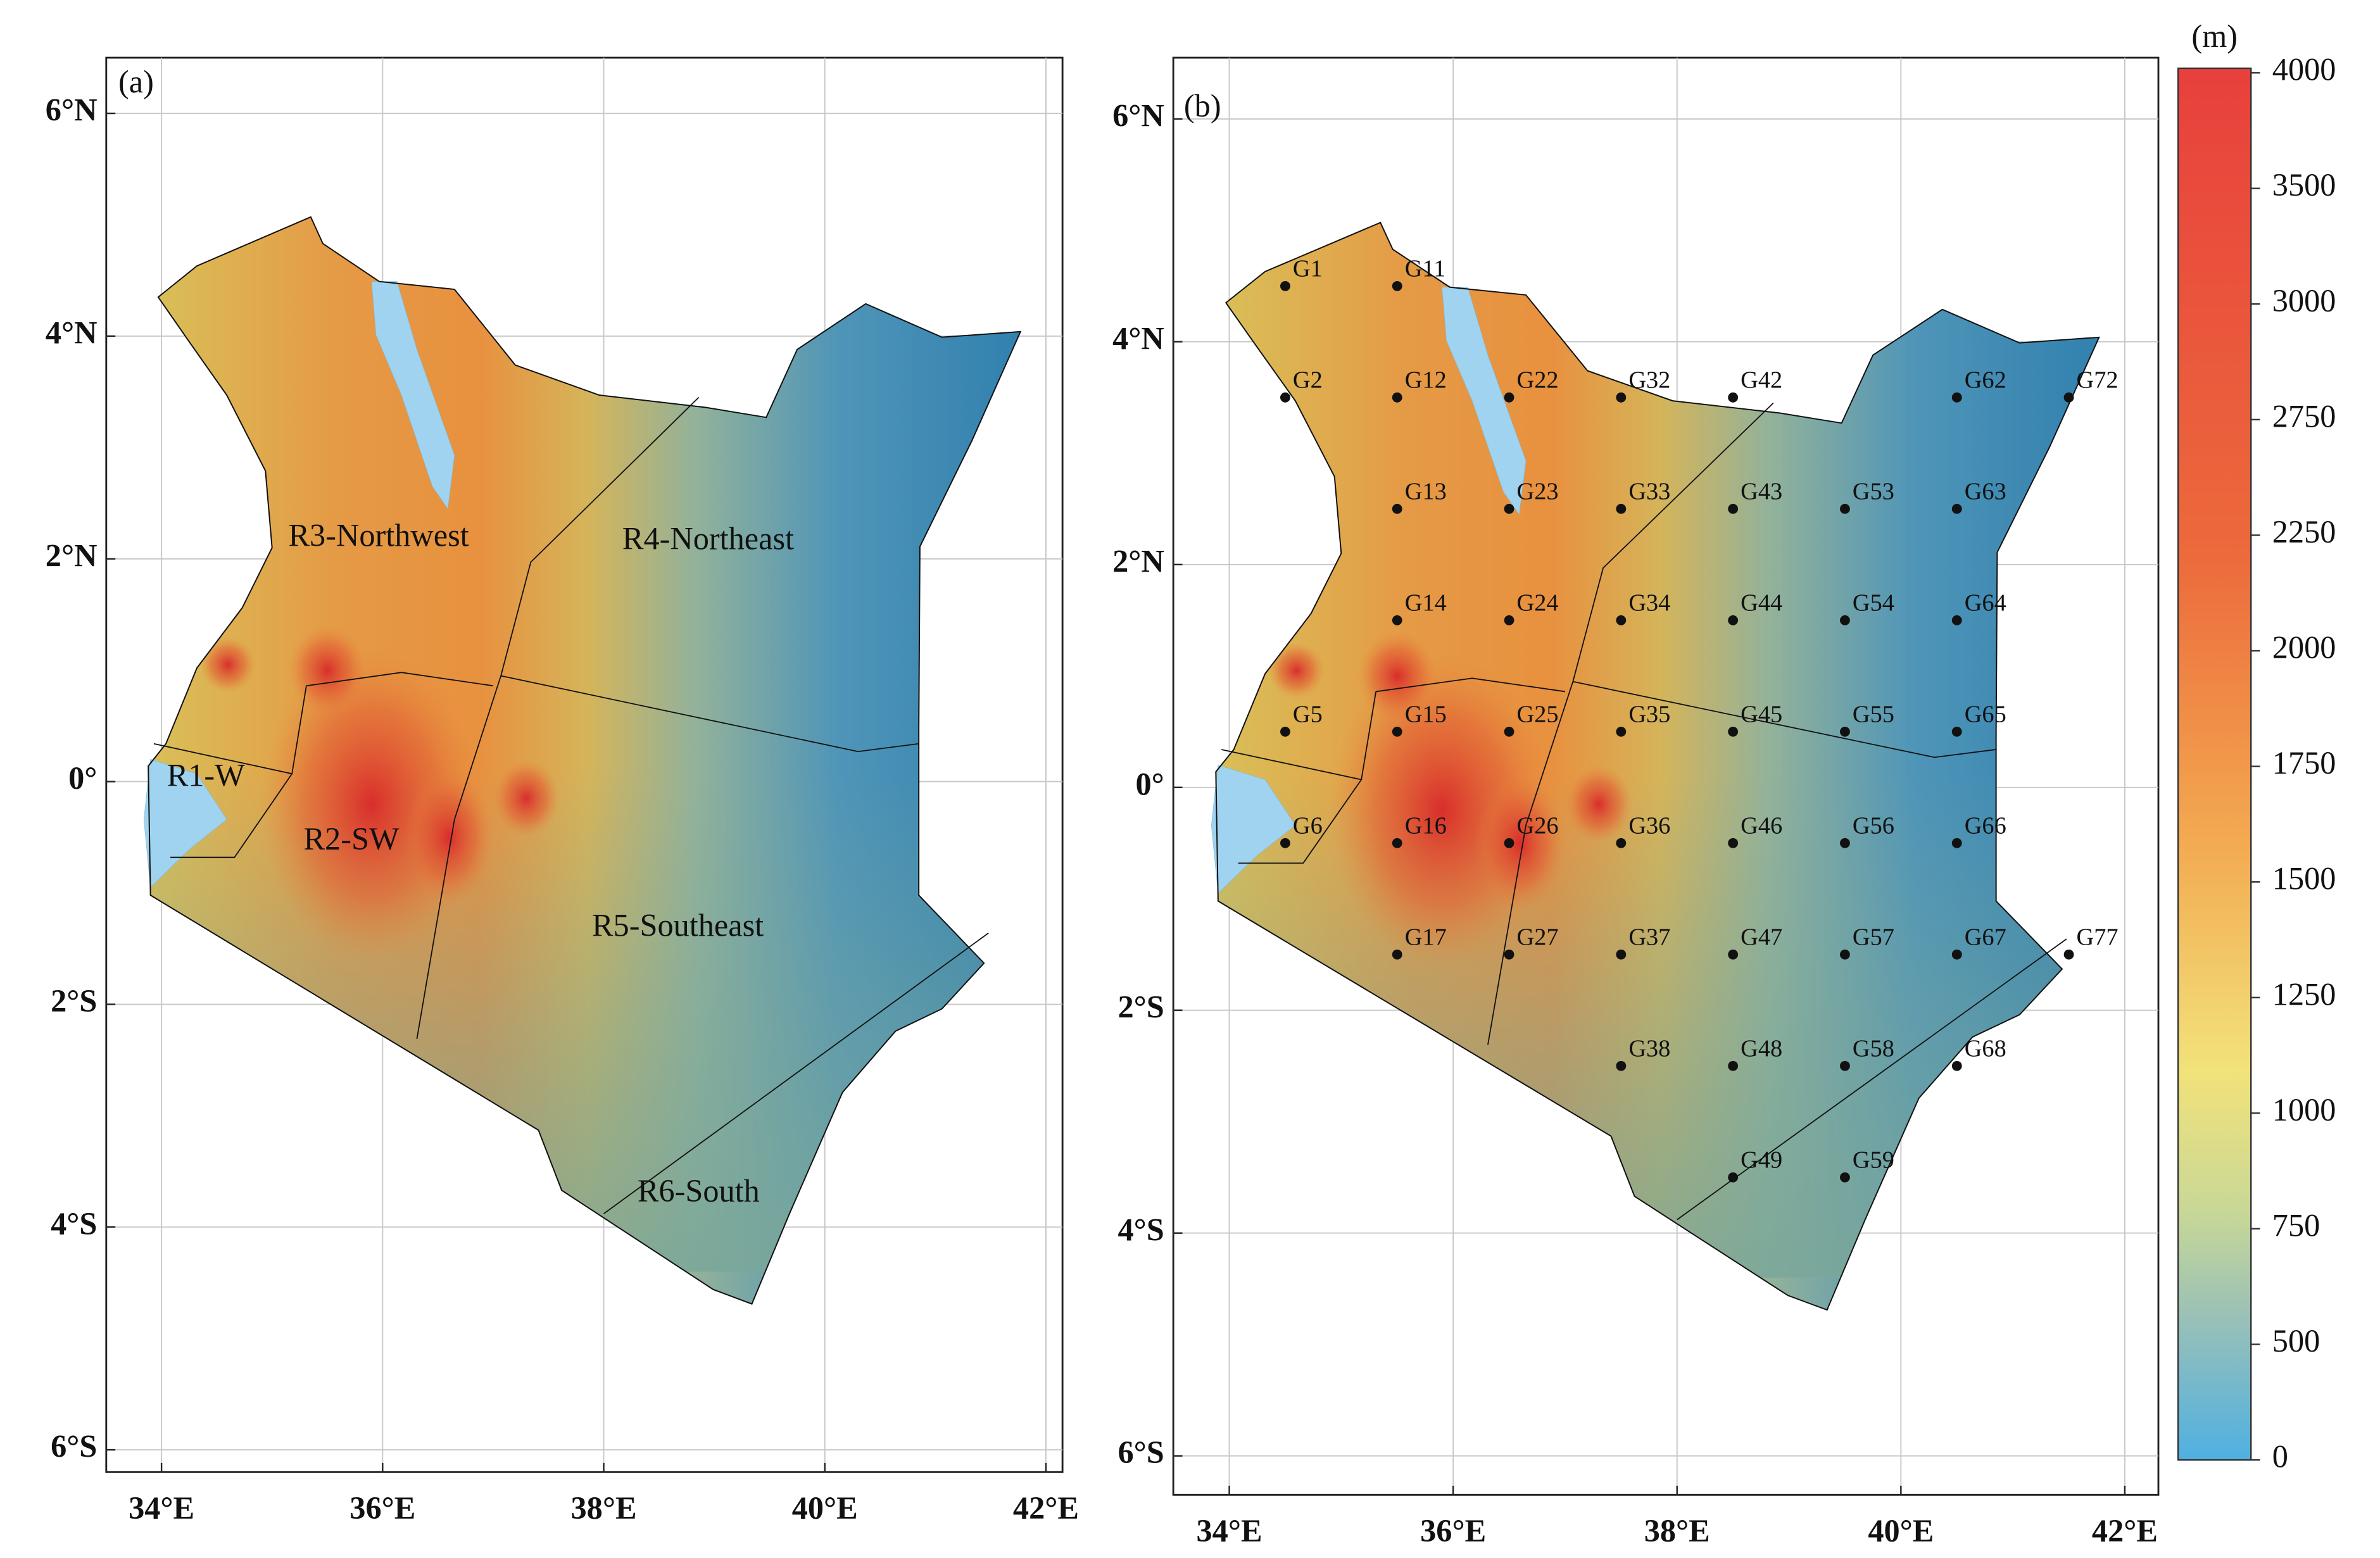  Describe the element at coordinates (1761, 1049) in the screenshot. I see `grid-point-label: G48` at that location.